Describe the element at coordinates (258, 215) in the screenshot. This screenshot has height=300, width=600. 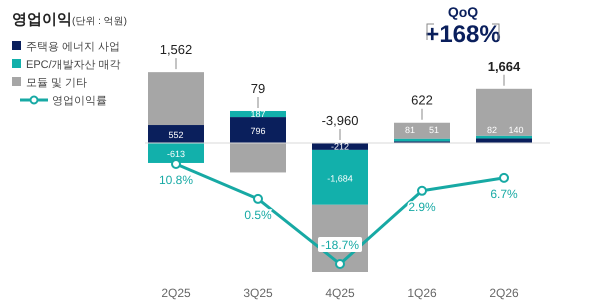
I see `data-label: 0.5%` at that location.